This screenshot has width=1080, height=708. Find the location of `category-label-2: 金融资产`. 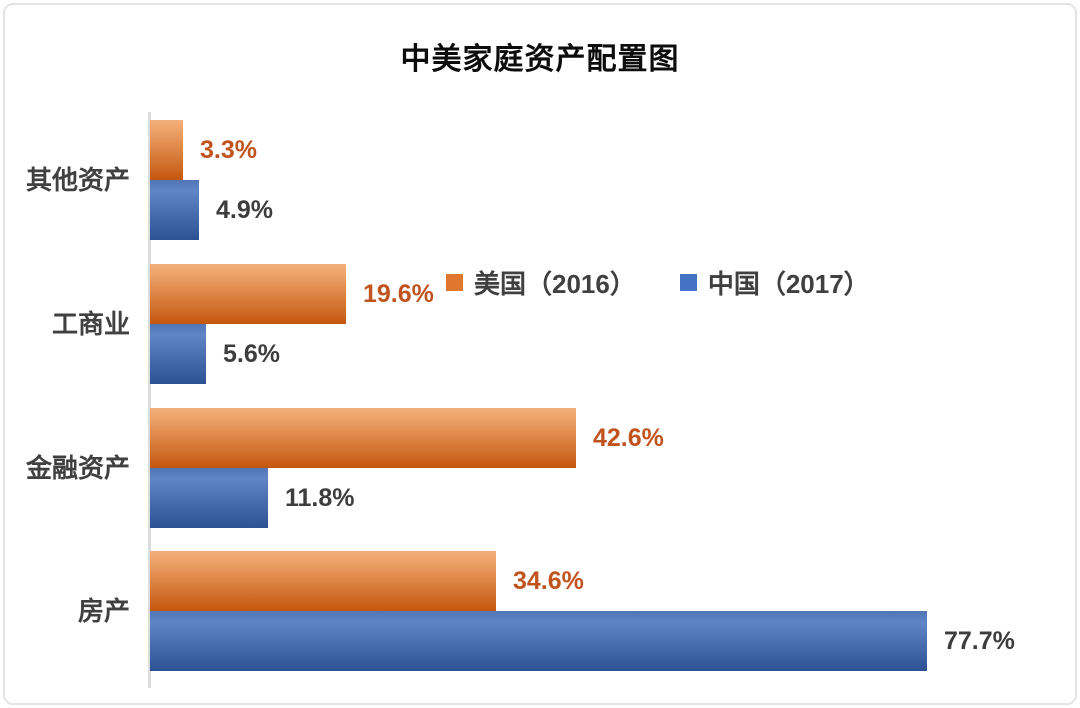

category-label-2: 金融资产 is located at coordinates (77, 468).